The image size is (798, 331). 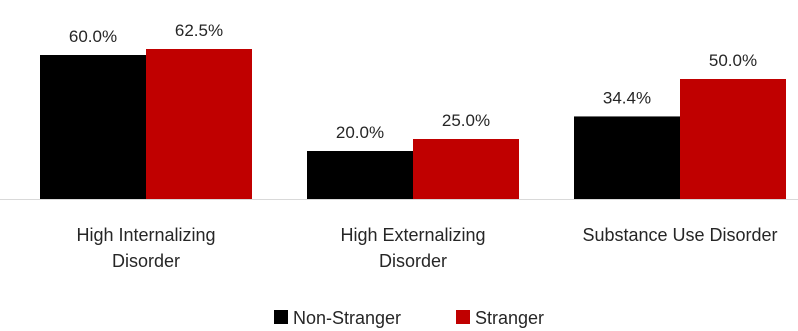 What do you see at coordinates (347, 318) in the screenshot?
I see `legend-label: Non-Stranger` at bounding box center [347, 318].